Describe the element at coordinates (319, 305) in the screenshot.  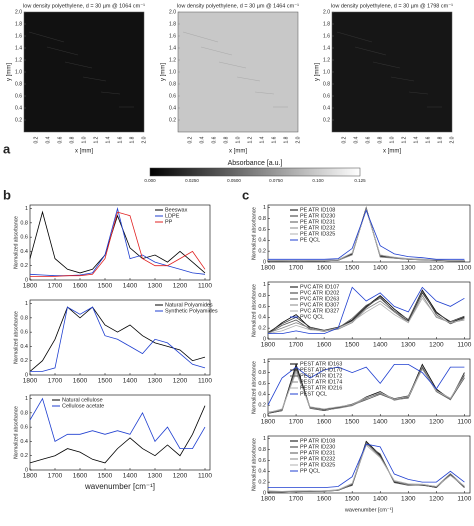
I see `legend-label: PVC ATR ID307` at that location.